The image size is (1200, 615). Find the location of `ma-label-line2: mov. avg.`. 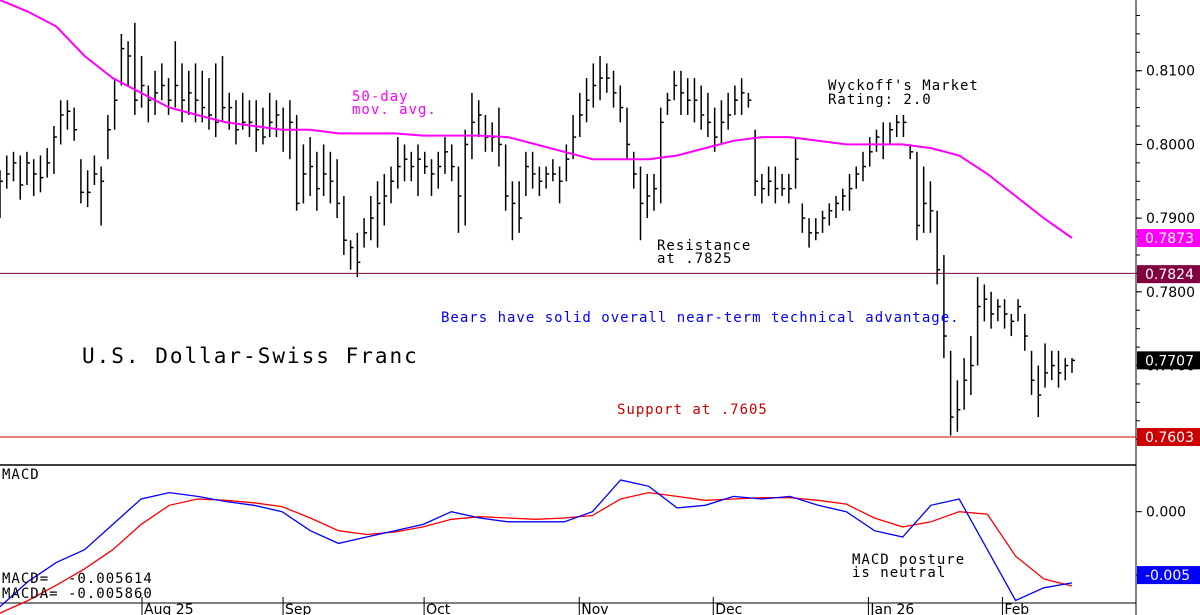

ma-label-line2: mov. avg. is located at coordinates (394, 110).